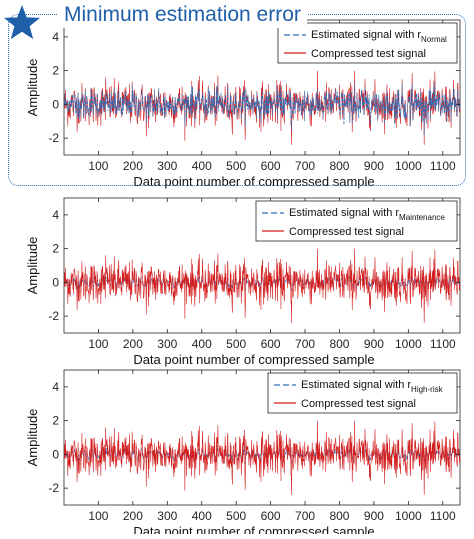  What do you see at coordinates (427, 389) in the screenshot?
I see `legend-subscript: High-risk` at bounding box center [427, 389].